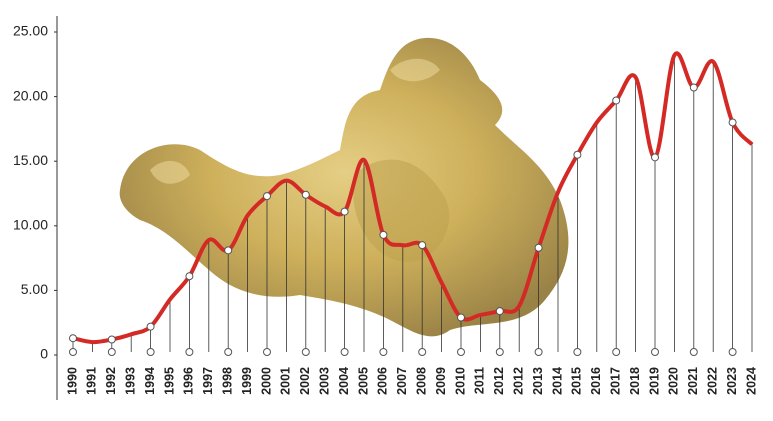  What do you see at coordinates (305, 381) in the screenshot?
I see `x-tick-label: 2002` at bounding box center [305, 381].